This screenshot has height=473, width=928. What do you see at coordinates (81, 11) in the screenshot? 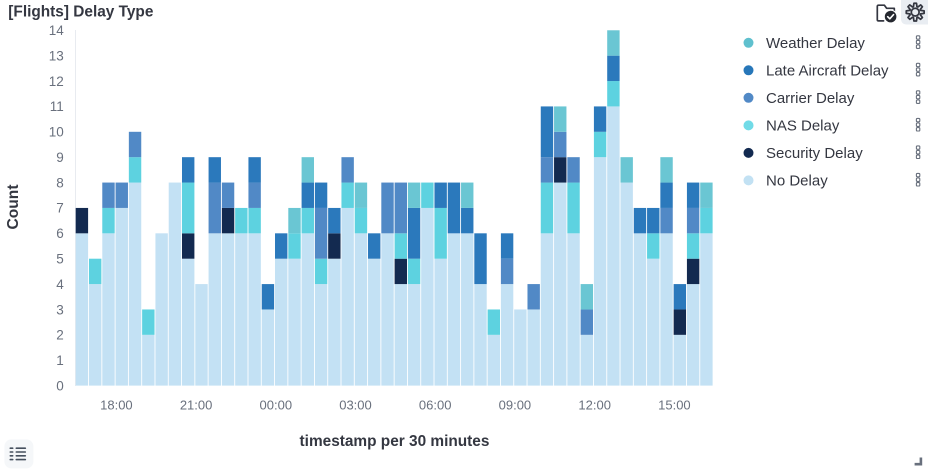
I see `svg-text: [Flights] Delay Type` at bounding box center [81, 11].